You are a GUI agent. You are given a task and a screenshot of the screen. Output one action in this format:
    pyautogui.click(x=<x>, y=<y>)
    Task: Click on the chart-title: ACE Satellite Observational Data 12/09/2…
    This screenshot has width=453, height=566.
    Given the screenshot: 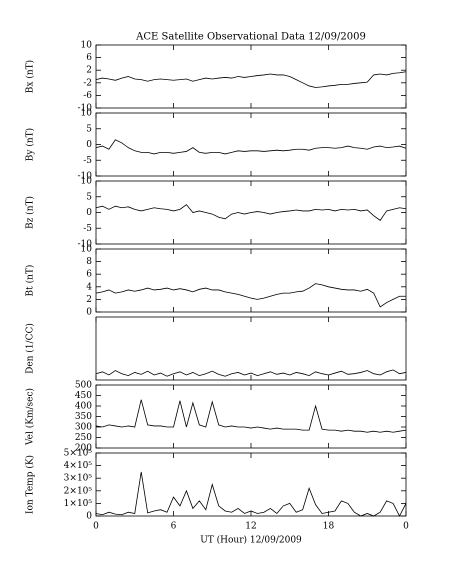 What is the action you would take?
    pyautogui.click(x=250, y=37)
    